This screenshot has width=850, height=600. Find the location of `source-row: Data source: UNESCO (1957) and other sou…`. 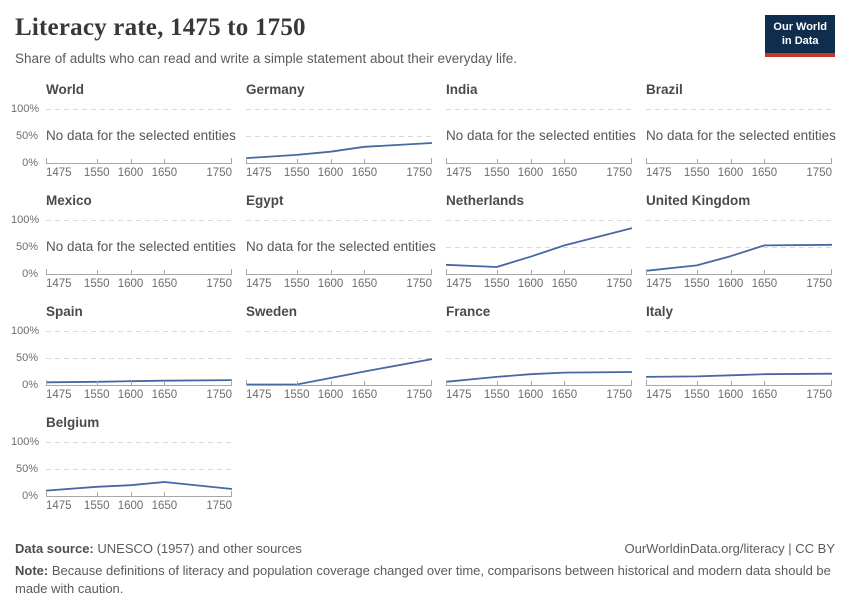

source-row: Data source: UNESCO (1957) and other sou… is located at coordinates (425, 548).